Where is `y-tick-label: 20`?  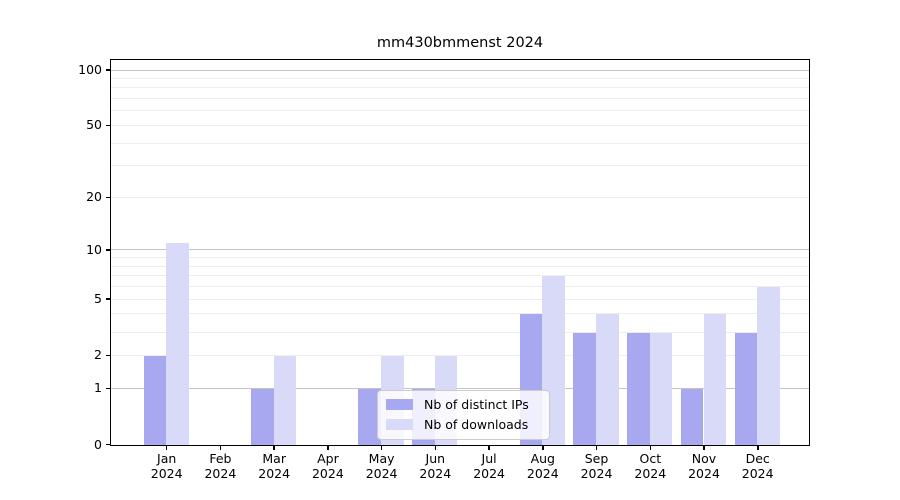
y-tick-label: 20 is located at coordinates (94, 197).